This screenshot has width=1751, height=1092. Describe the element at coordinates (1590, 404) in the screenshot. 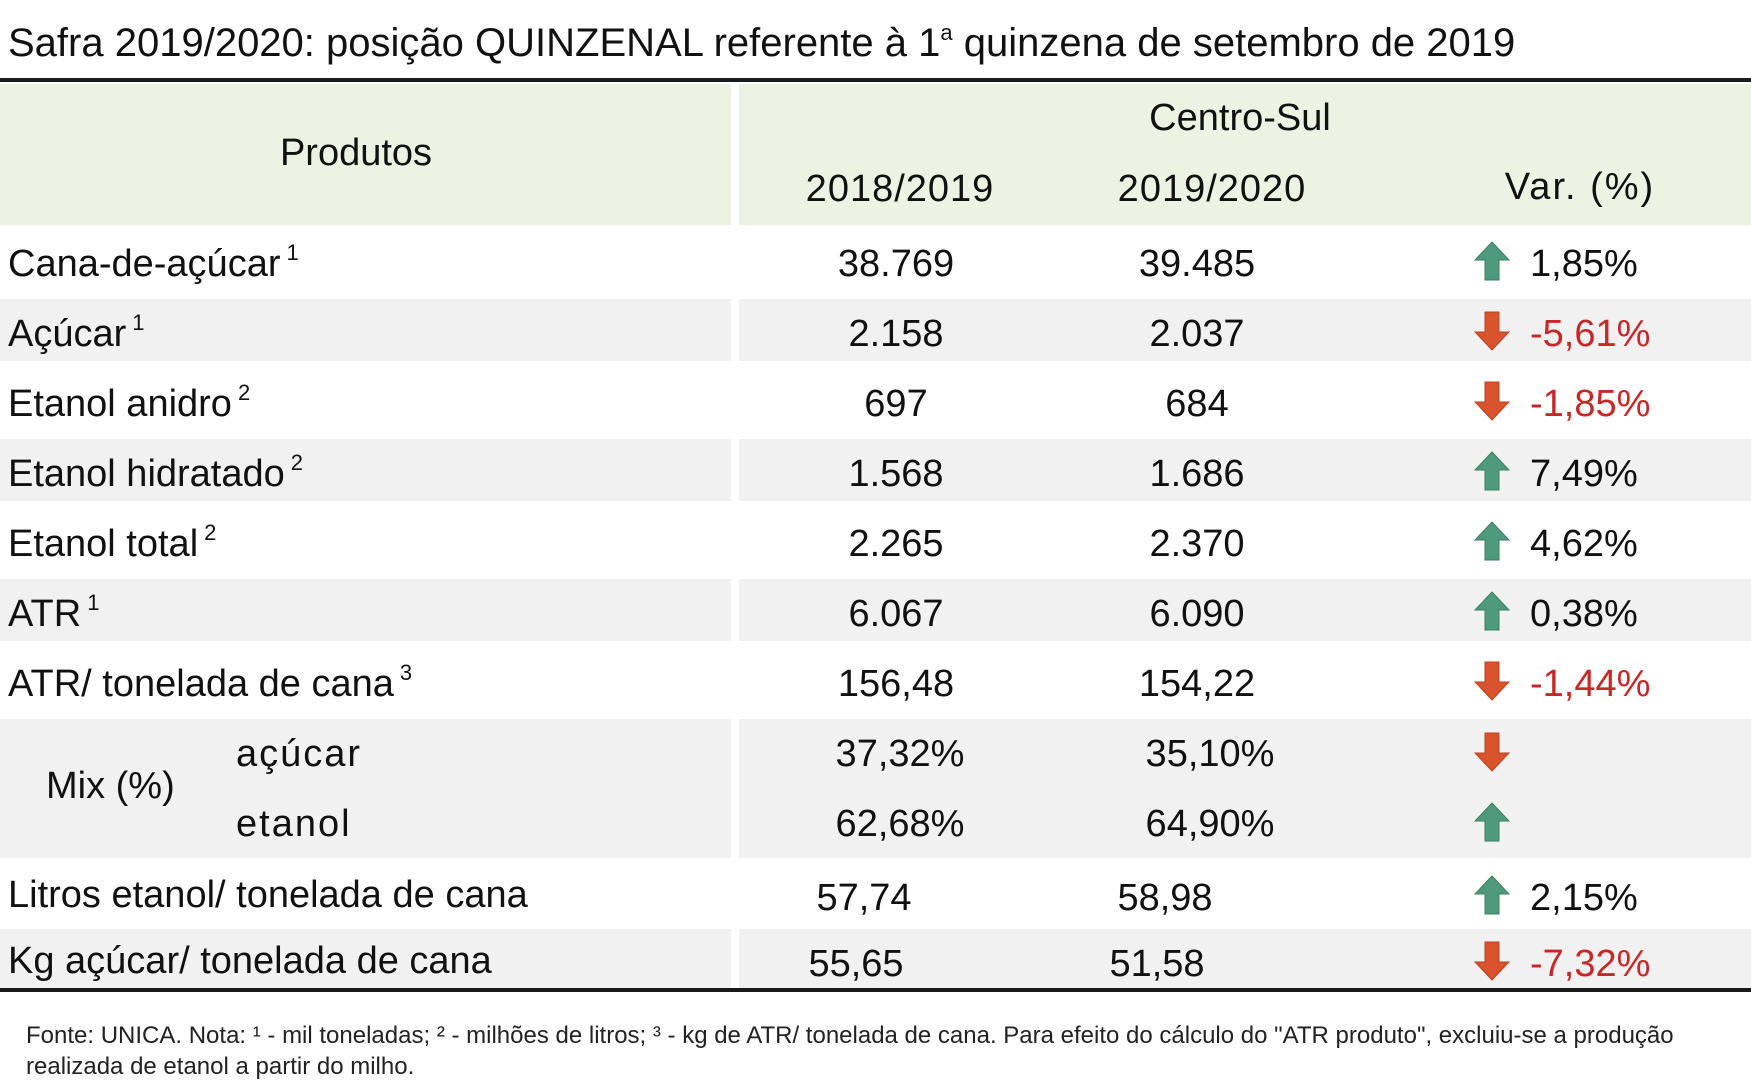

I see `variation-value: -1,85%` at that location.